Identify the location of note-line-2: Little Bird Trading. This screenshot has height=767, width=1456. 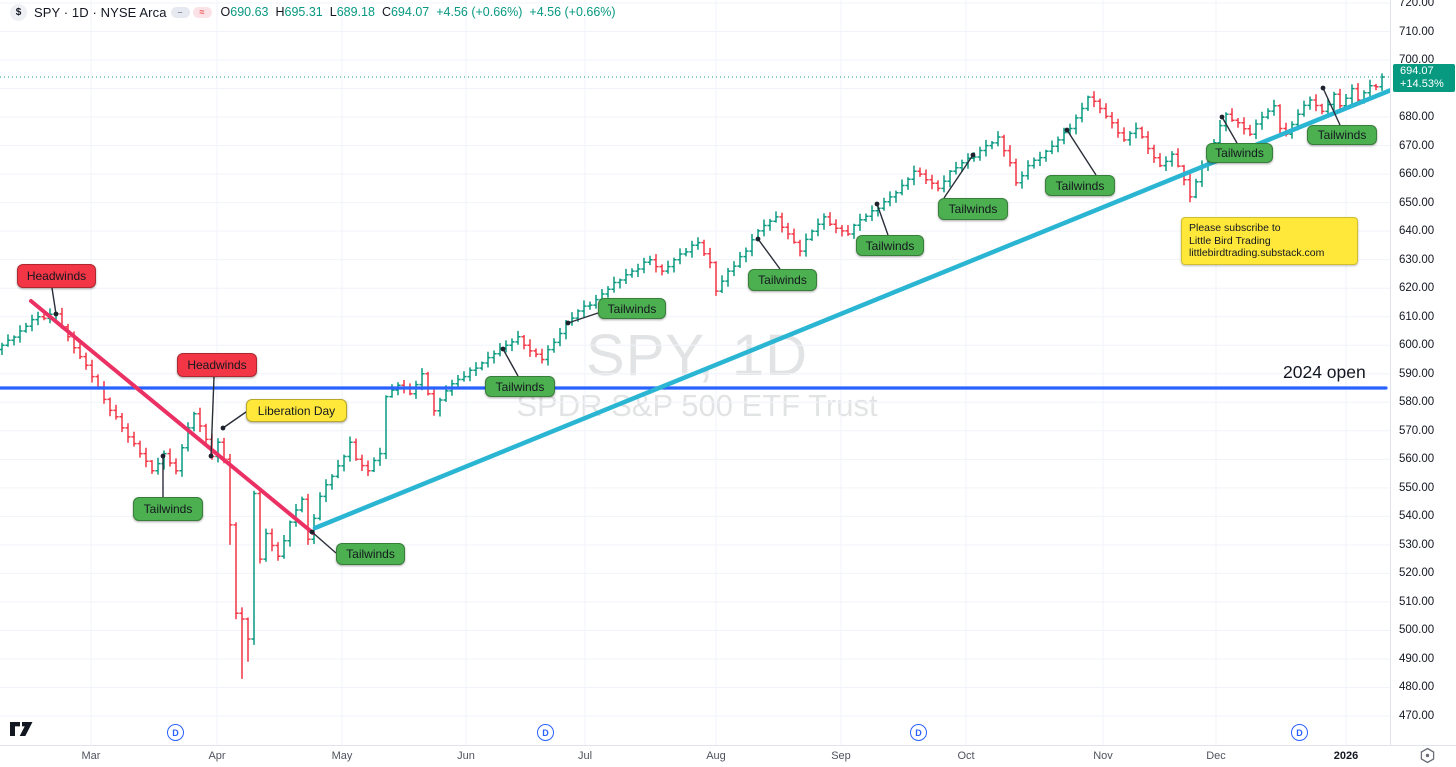
(1230, 240).